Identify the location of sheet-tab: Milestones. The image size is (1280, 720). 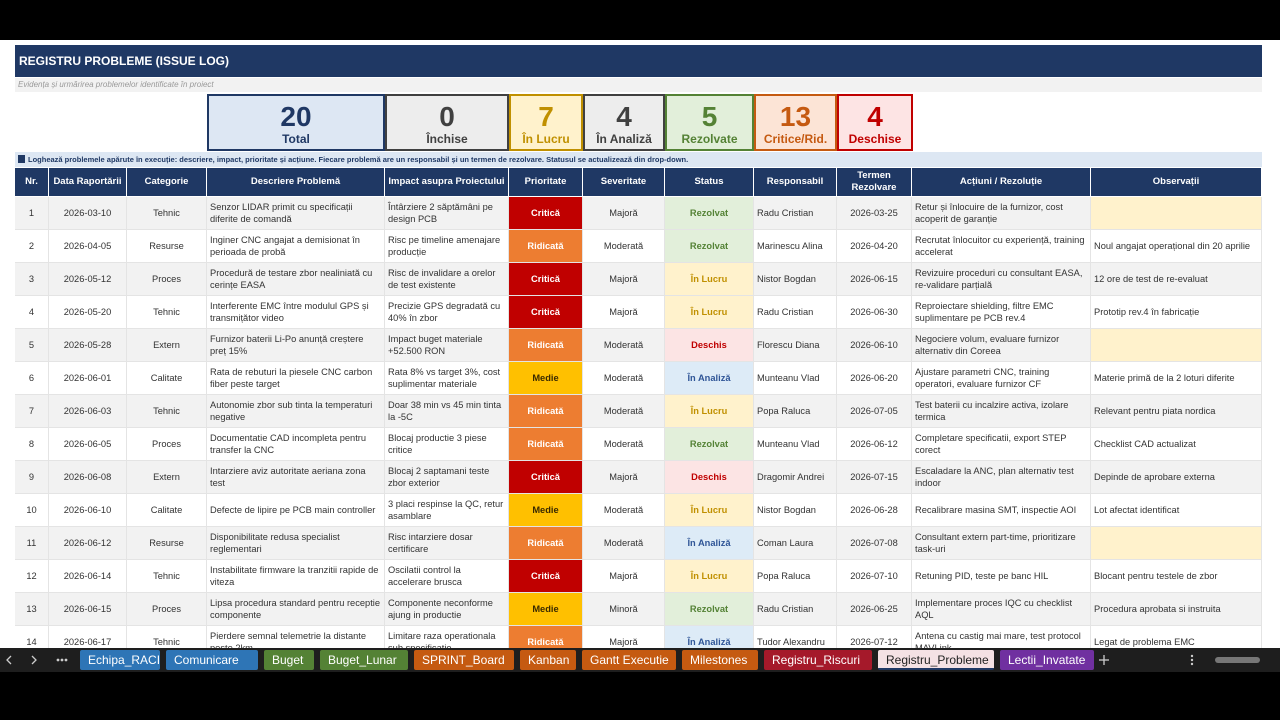
(720, 660).